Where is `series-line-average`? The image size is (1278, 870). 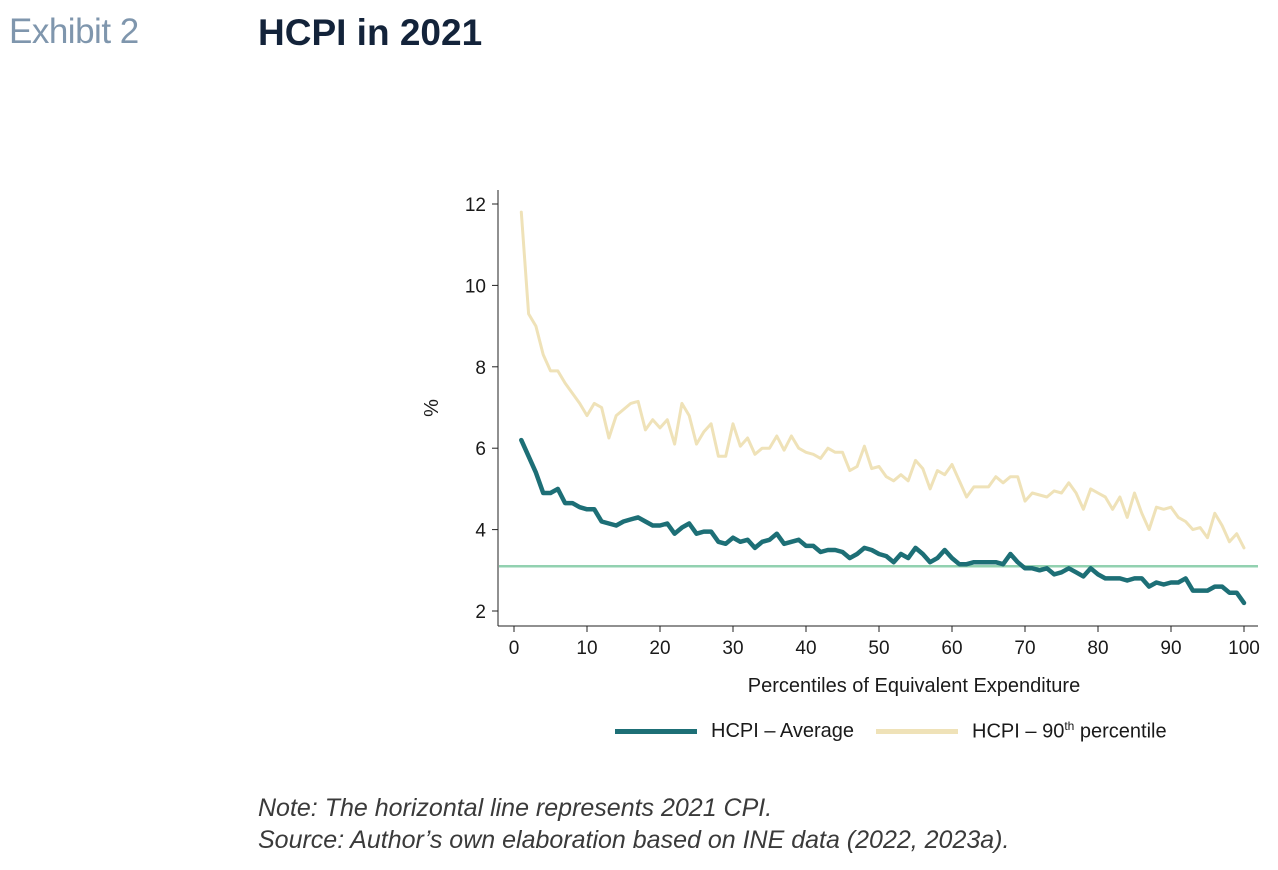 series-line-average is located at coordinates (883, 521).